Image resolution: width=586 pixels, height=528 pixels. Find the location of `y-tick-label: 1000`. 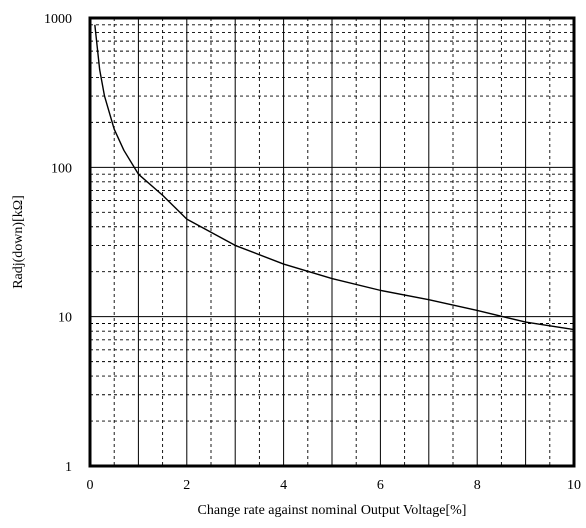

y-tick-label: 1000 is located at coordinates (58, 19).